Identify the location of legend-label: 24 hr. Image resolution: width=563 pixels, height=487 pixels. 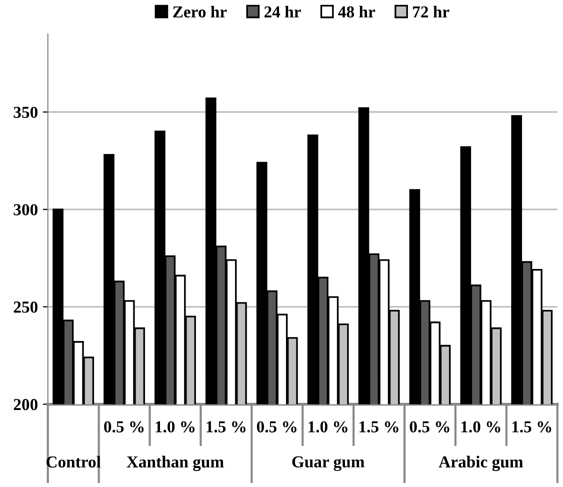
(282, 12).